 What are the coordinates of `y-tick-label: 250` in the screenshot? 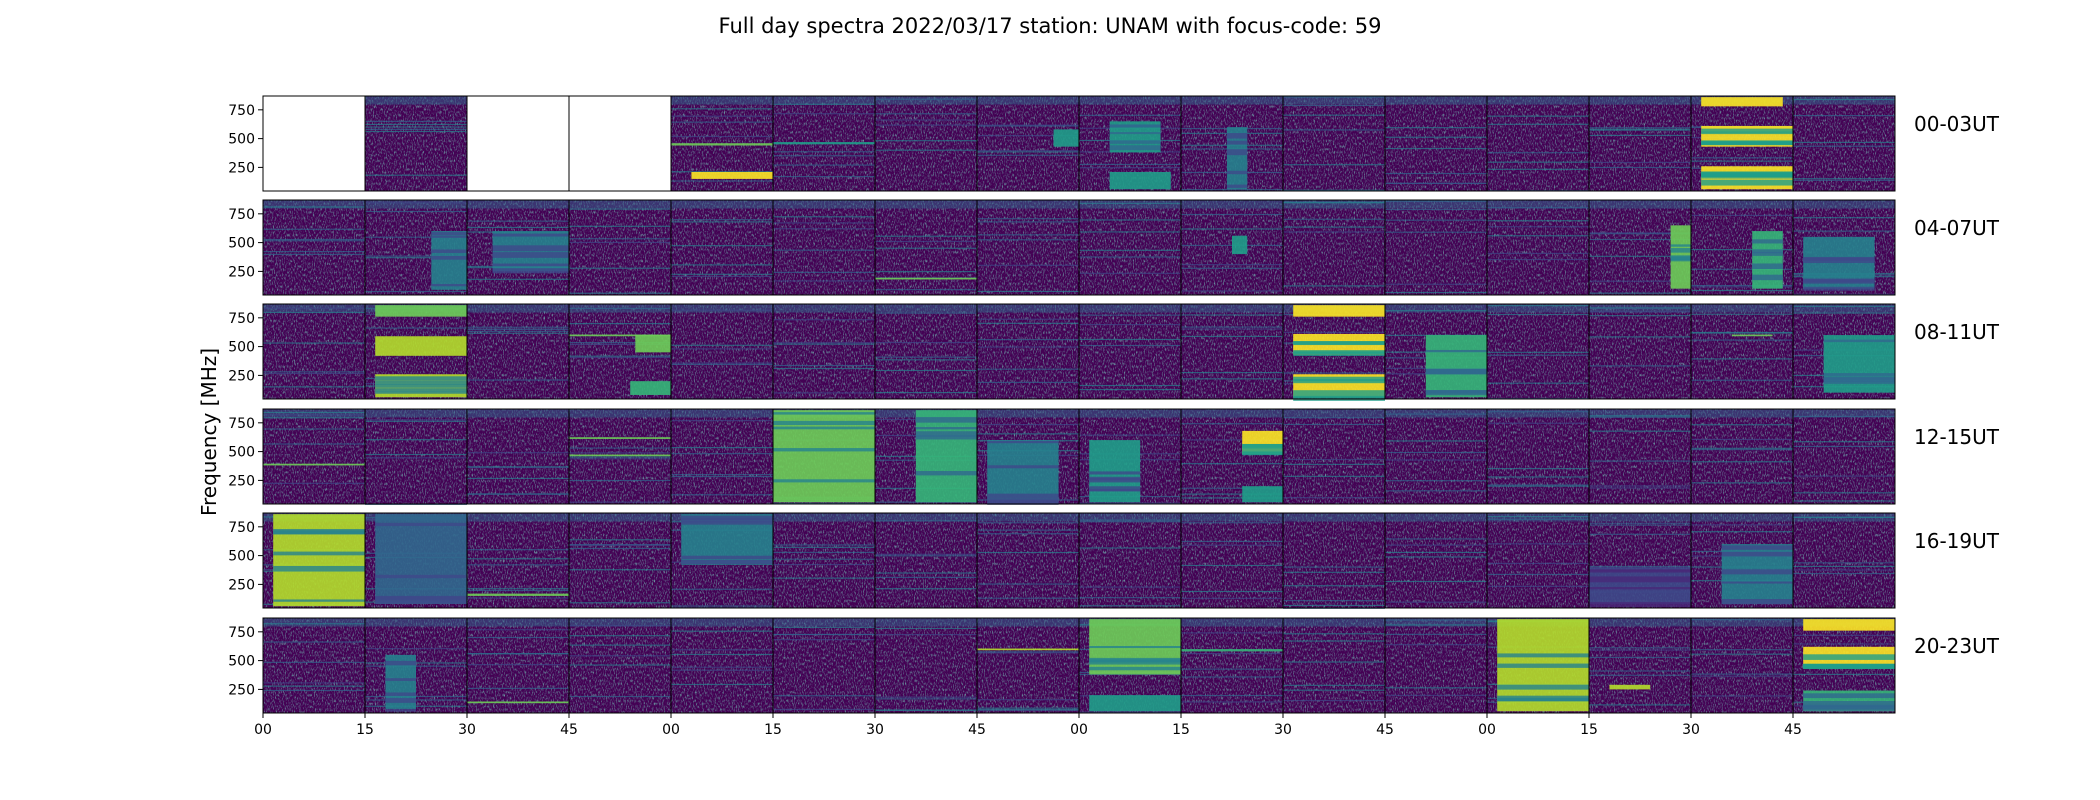 It's located at (241, 168).